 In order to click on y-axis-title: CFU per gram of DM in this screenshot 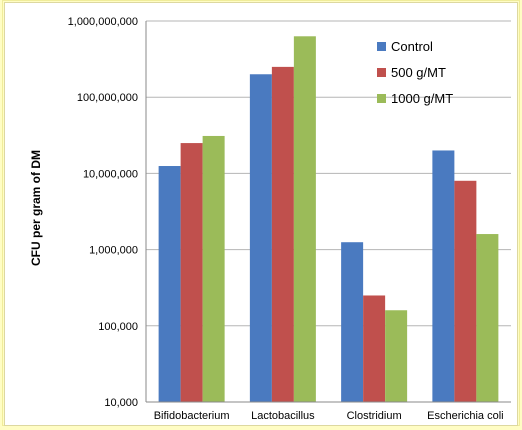, I will do `click(36, 208)`.